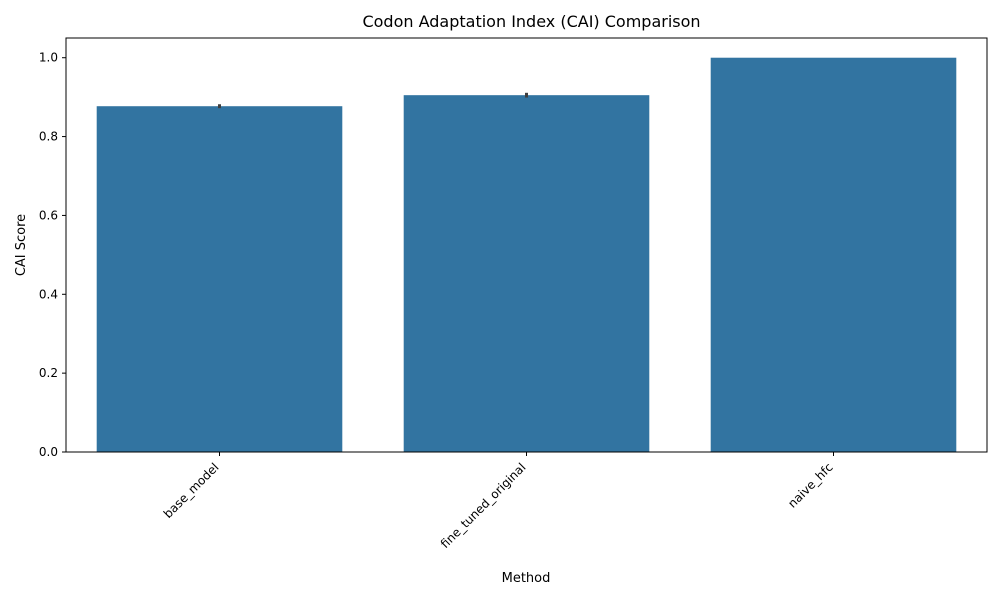 The height and width of the screenshot is (600, 1000). What do you see at coordinates (810, 485) in the screenshot?
I see `x-tick-label-naive_hfc: naive_hfc` at bounding box center [810, 485].